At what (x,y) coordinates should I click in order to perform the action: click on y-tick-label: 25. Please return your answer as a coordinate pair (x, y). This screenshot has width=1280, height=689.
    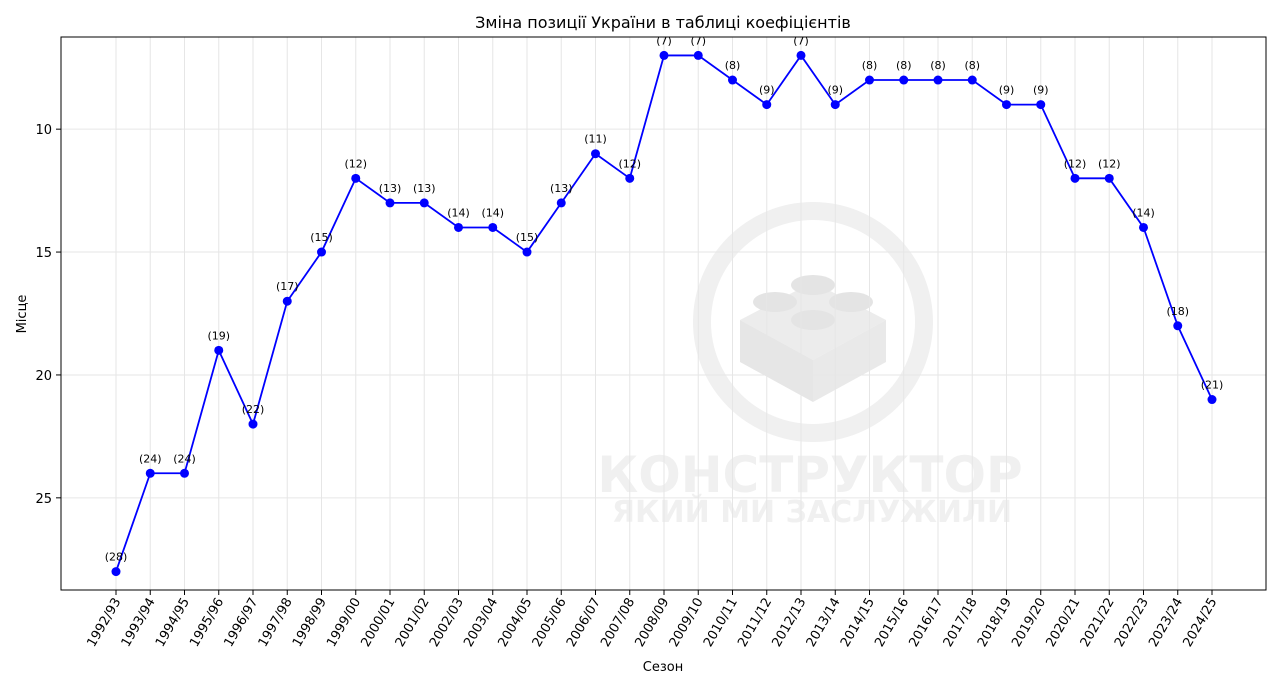
    Looking at the image, I should click on (43, 499).